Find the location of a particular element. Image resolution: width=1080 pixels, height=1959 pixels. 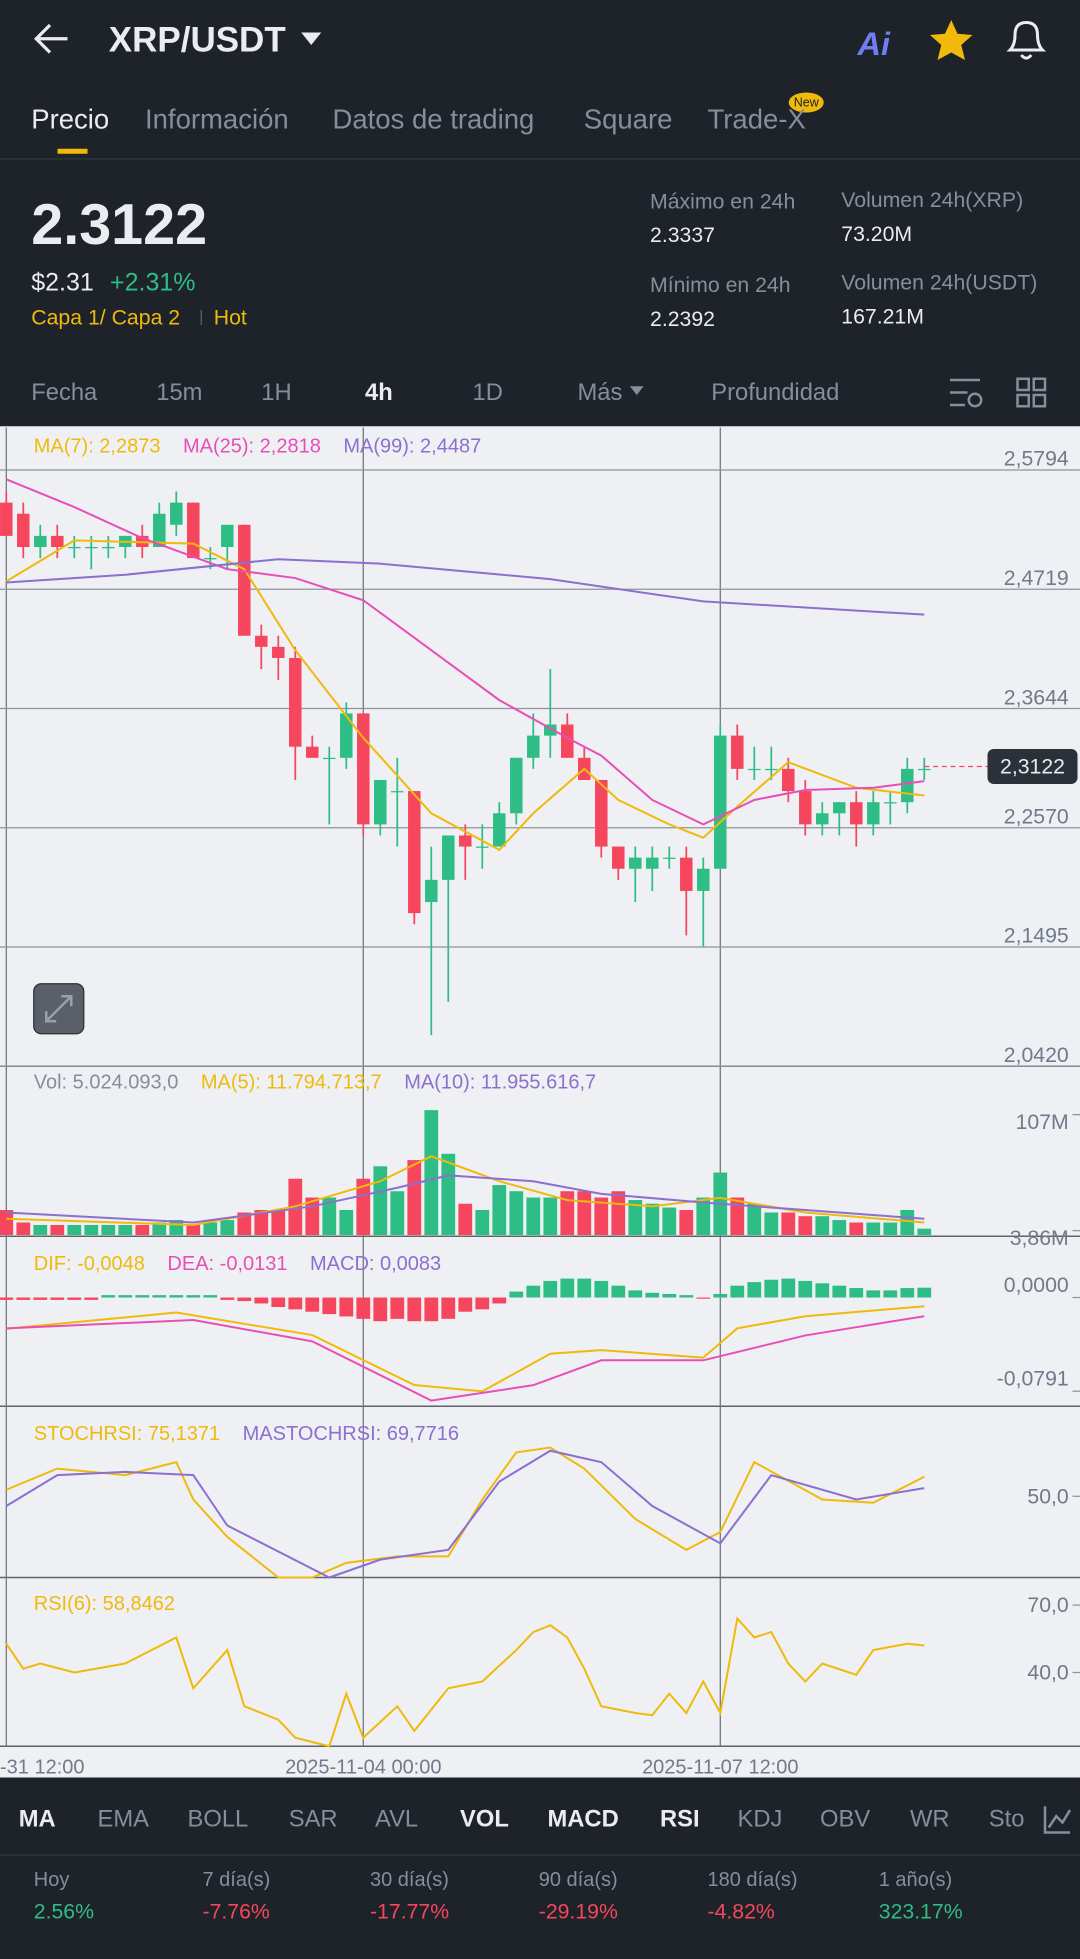

return-label: Hoy is located at coordinates (52, 1880).